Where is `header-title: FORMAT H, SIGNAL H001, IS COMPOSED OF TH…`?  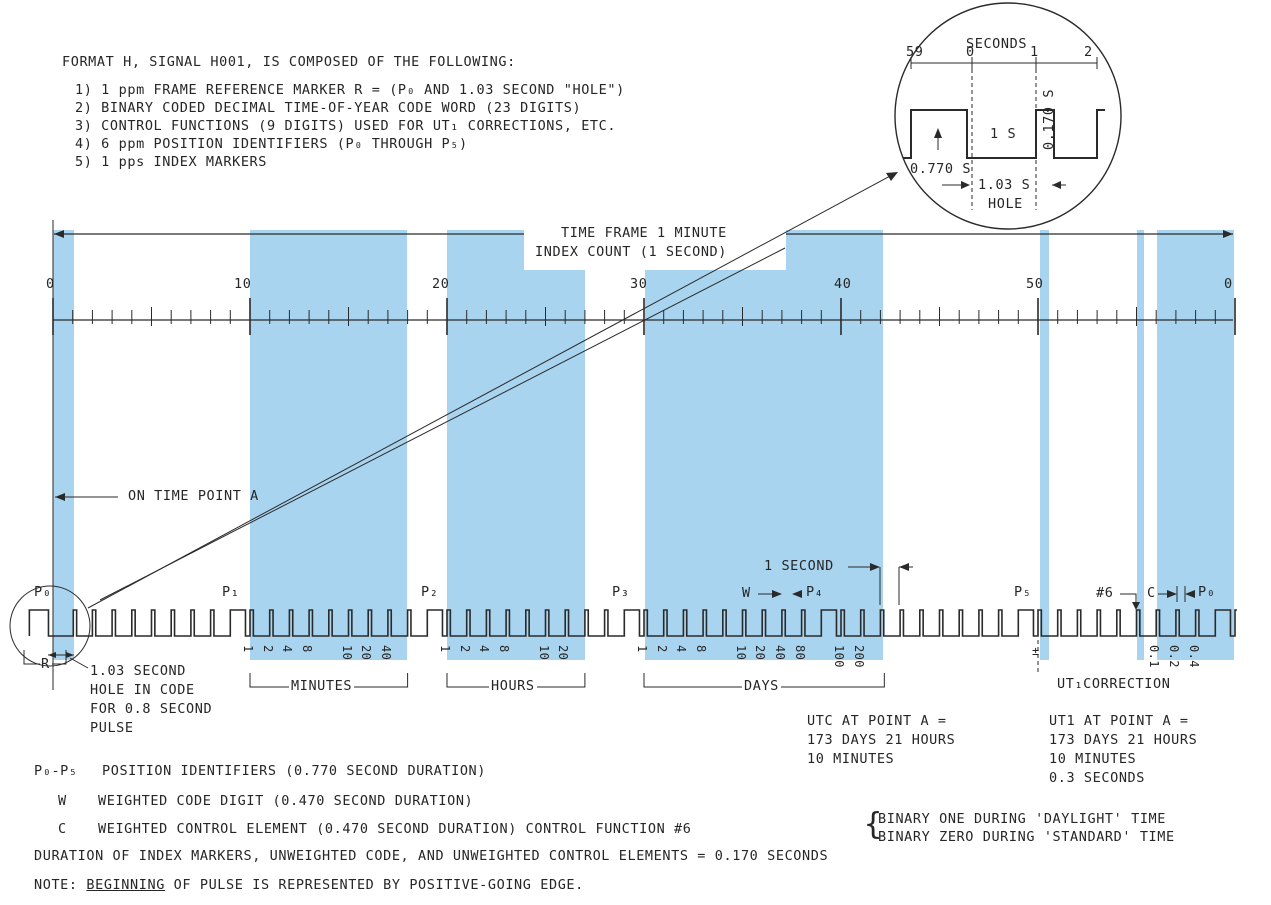 header-title: FORMAT H, SIGNAL H001, IS COMPOSED OF TH… is located at coordinates (289, 62).